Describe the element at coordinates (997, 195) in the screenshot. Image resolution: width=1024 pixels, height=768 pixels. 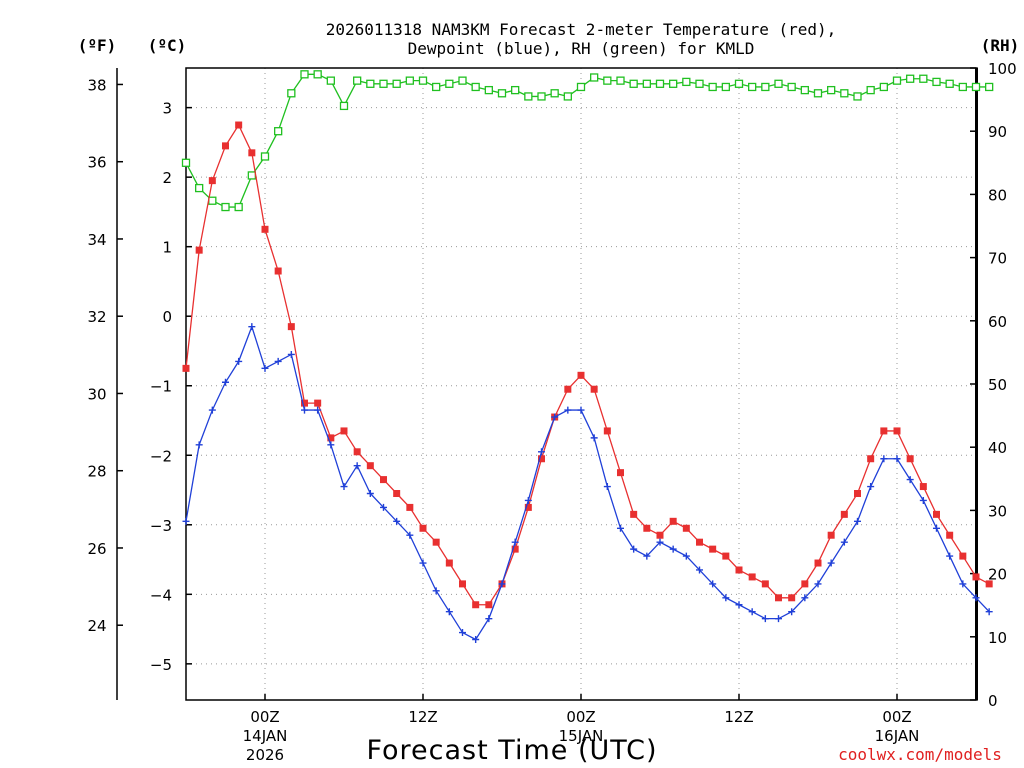
I see `rh-tick-label: 80` at that location.